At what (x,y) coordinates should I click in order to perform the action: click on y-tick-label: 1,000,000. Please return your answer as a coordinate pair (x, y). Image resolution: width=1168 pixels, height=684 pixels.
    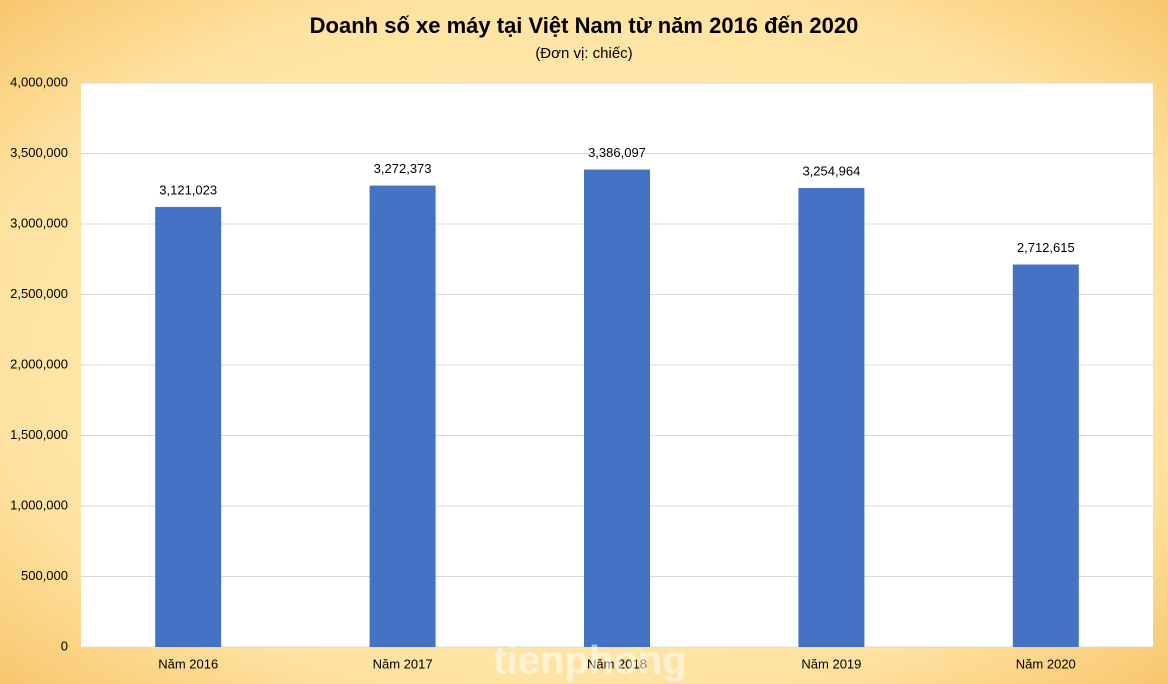
    Looking at the image, I should click on (39, 504).